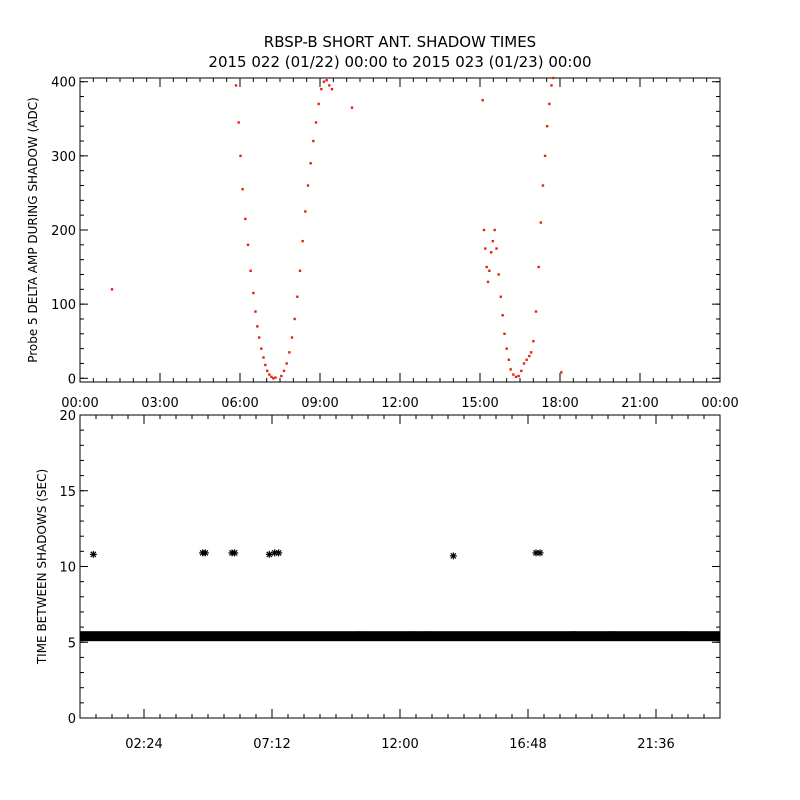 The width and height of the screenshot is (800, 800). Describe the element at coordinates (400, 636) in the screenshot. I see `baseline-band` at that location.